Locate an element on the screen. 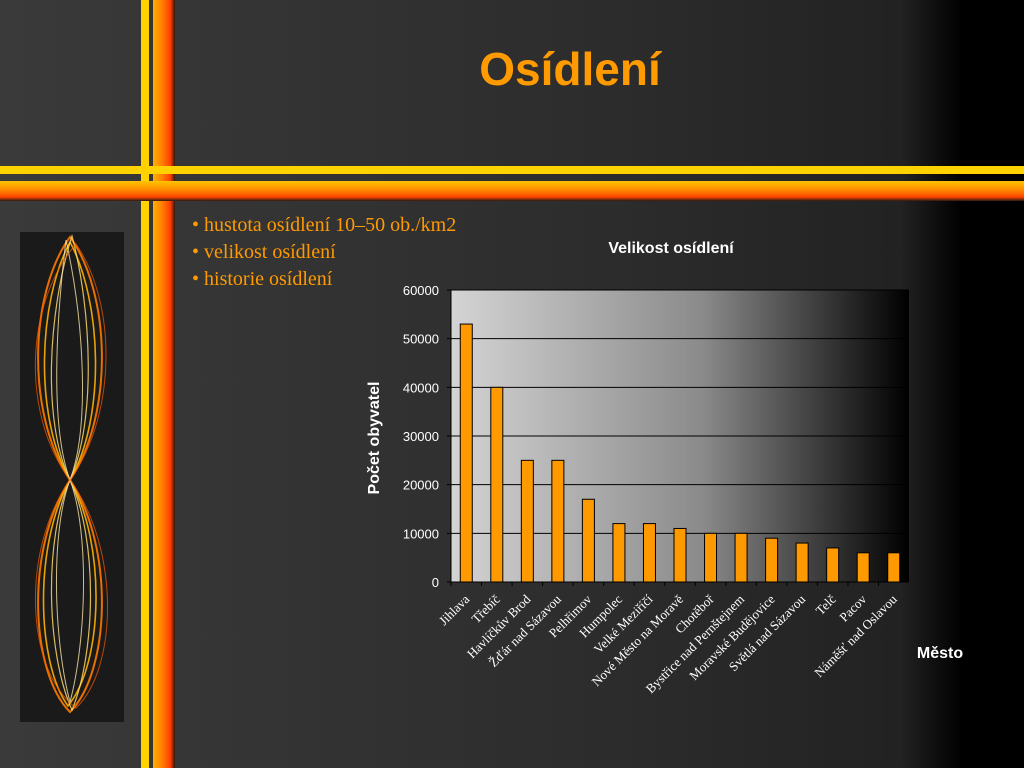 Image resolution: width=1024 pixels, height=768 pixels. horizontal-orange-stripe is located at coordinates (512, 191).